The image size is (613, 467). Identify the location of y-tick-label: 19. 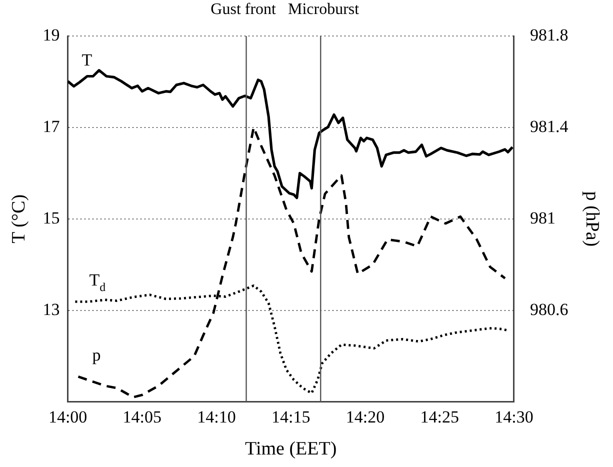
(51, 34).